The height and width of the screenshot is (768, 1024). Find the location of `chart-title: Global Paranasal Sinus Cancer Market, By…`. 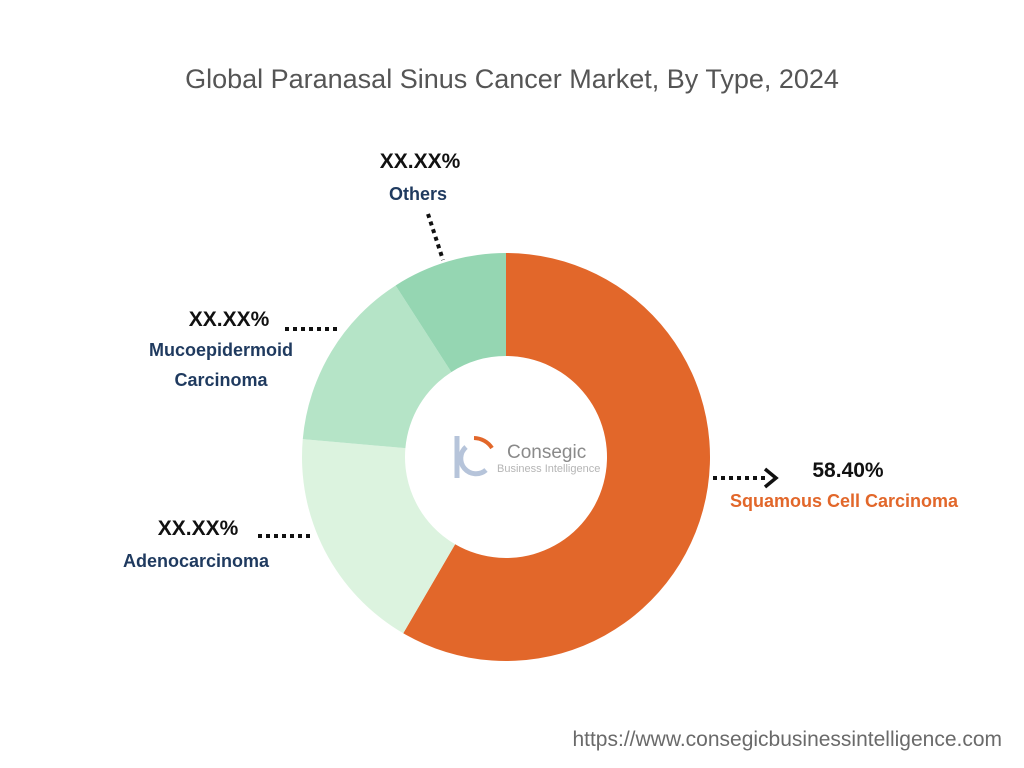

chart-title: Global Paranasal Sinus Cancer Market, By… is located at coordinates (512, 79).